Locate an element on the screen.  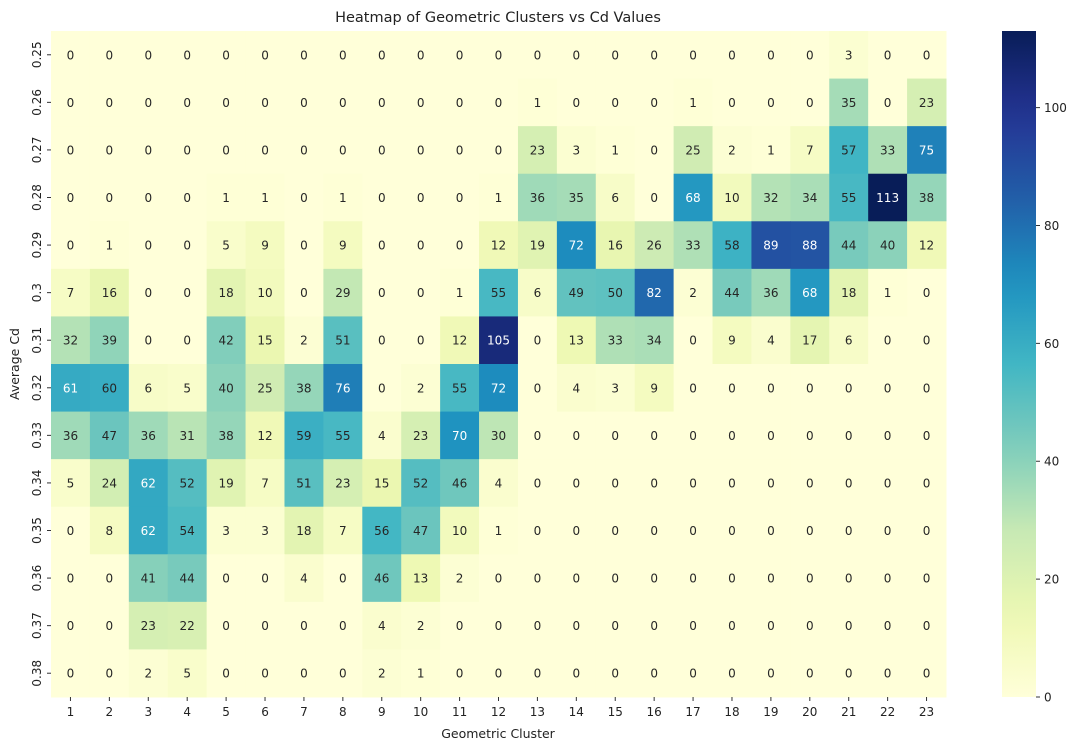
x-tick-label: 1 is located at coordinates (71, 712).